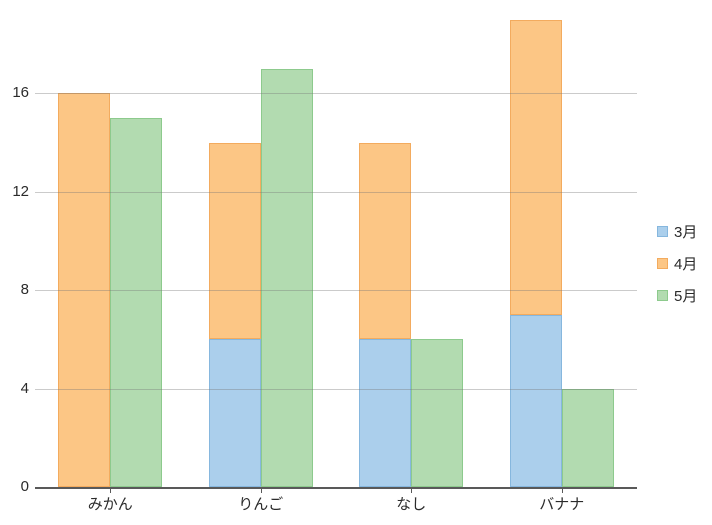 Image resolution: width=712 pixels, height=525 pixels. I want to click on bar-segment-s2-c2, so click(437, 413).